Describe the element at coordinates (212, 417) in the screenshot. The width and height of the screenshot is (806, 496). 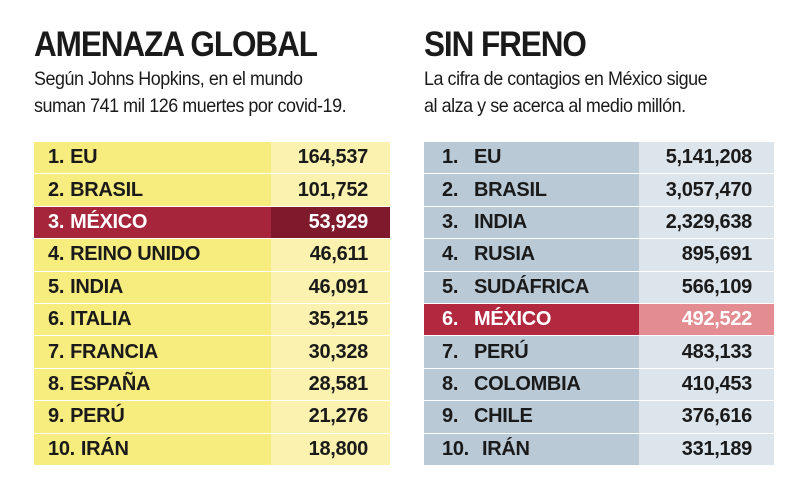
I see `table-row: 9. PERÚ 21,276` at that location.